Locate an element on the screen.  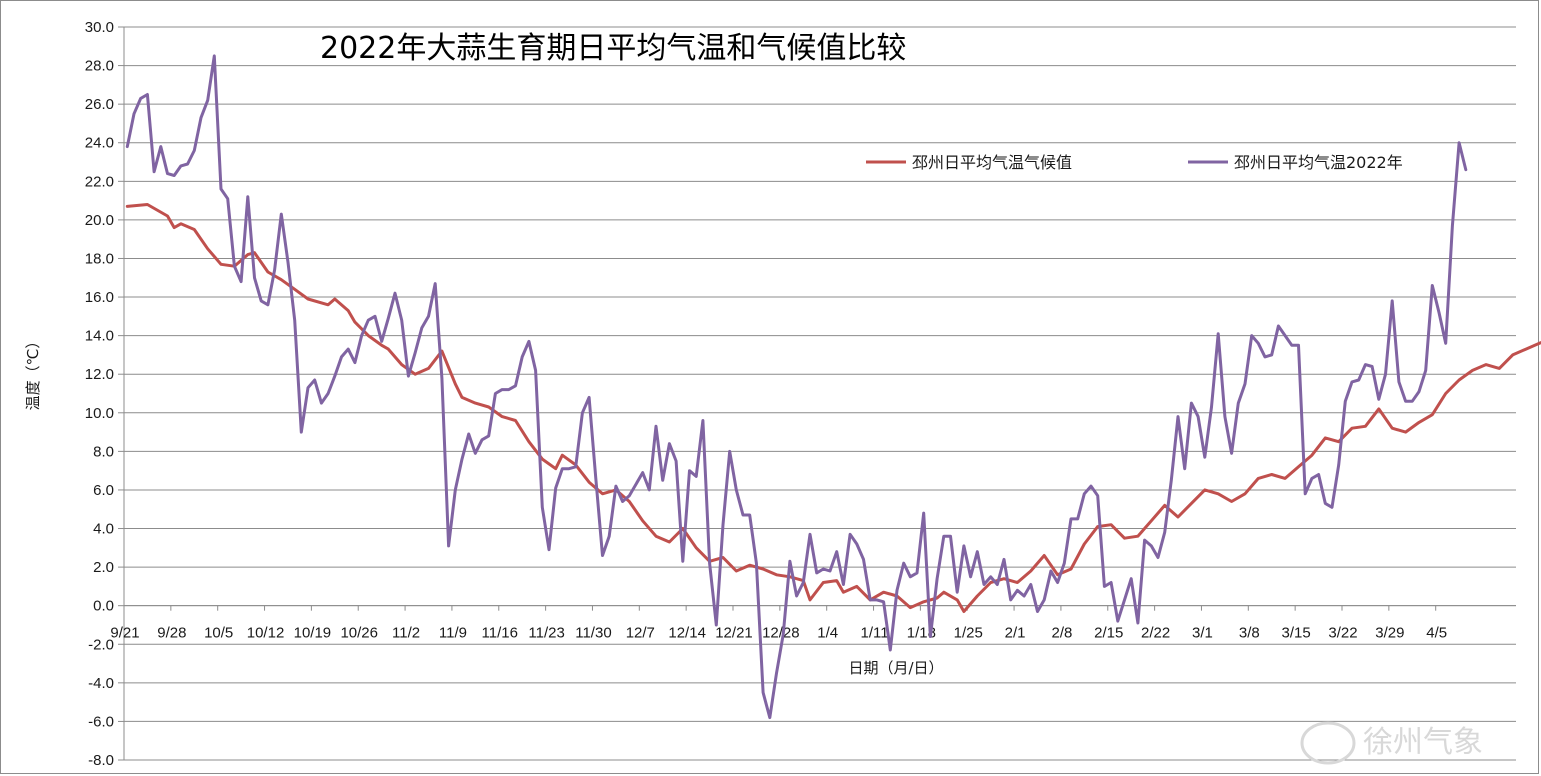
x-tick-label: 11/9 is located at coordinates (453, 633).